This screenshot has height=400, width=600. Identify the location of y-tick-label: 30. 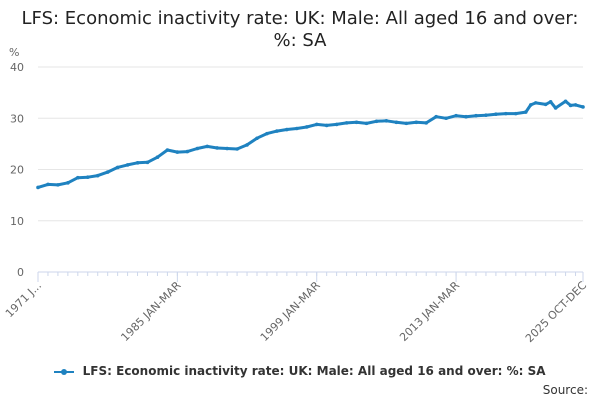
(17, 118).